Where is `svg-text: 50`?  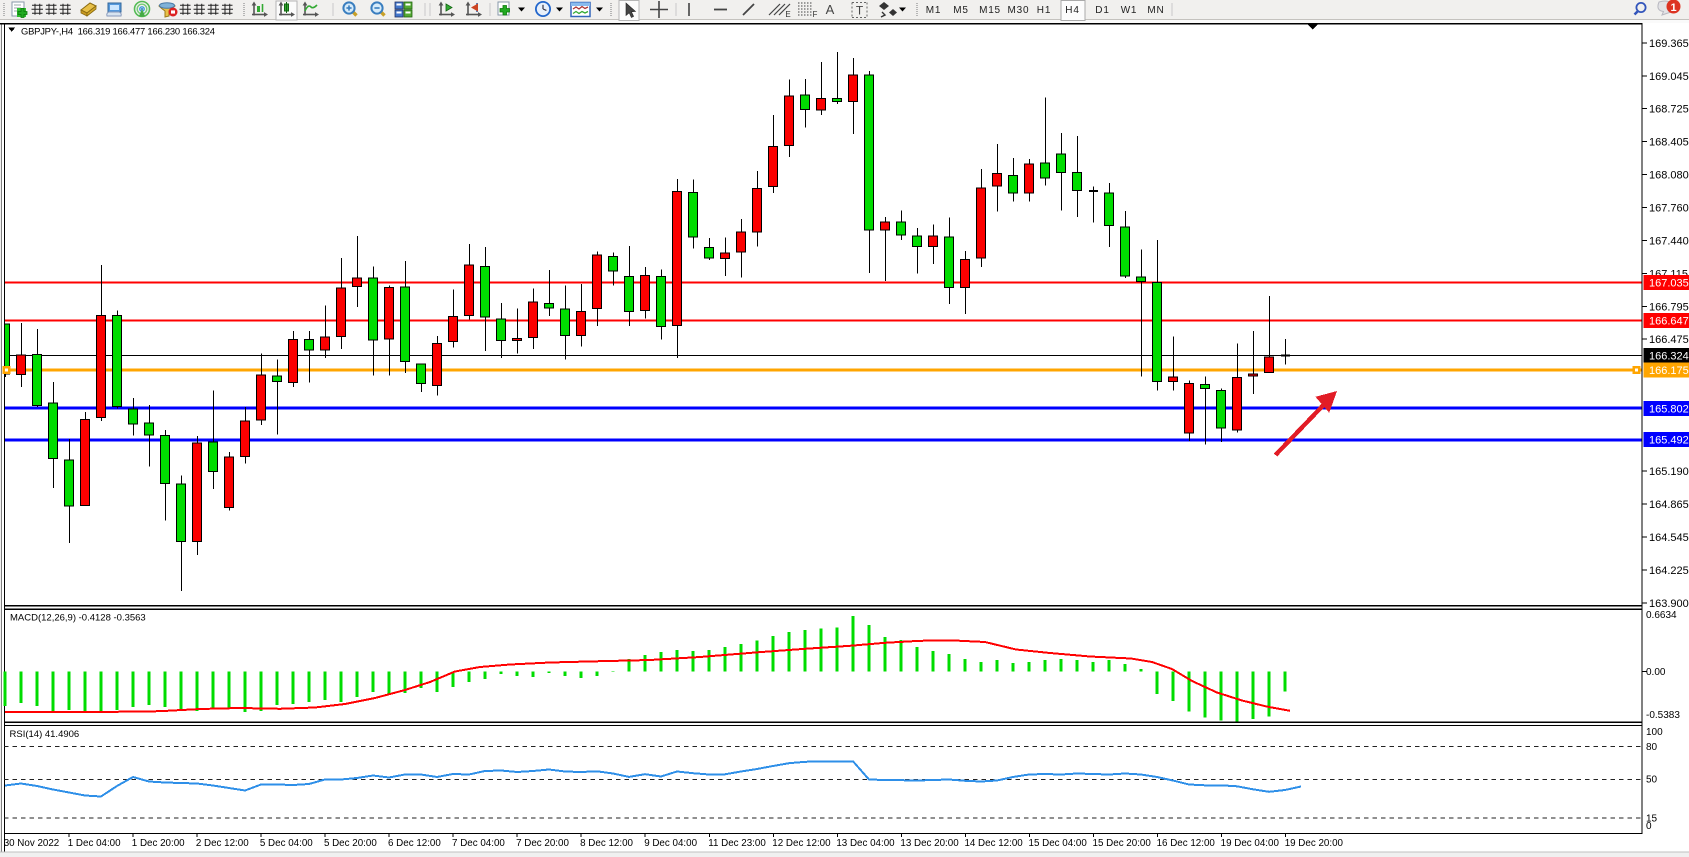 svg-text: 50 is located at coordinates (1652, 779).